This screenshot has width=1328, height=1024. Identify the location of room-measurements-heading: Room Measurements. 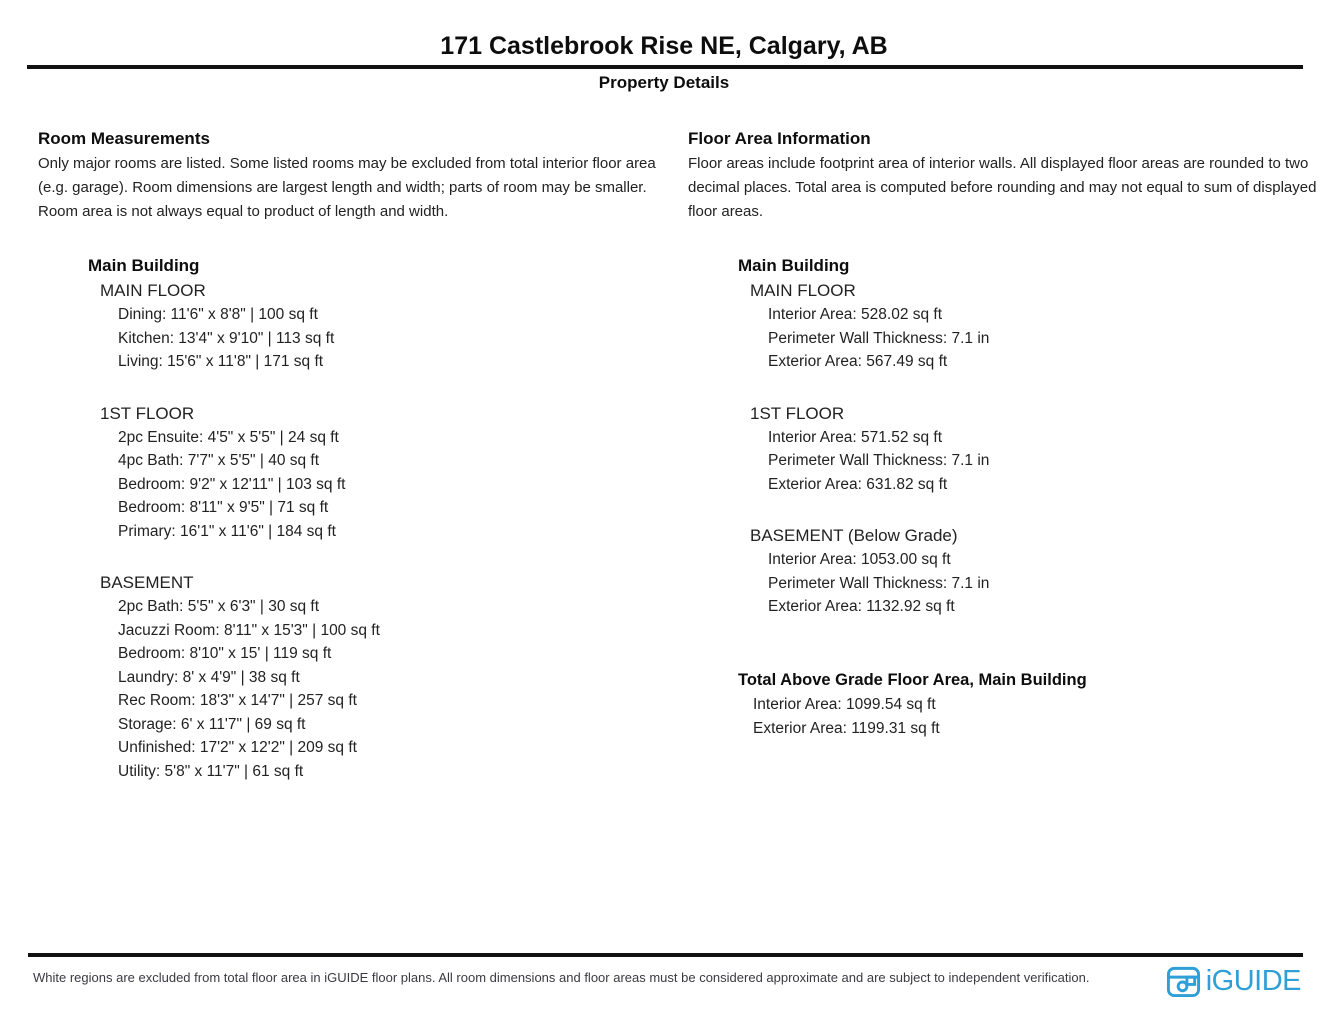
(124, 138).